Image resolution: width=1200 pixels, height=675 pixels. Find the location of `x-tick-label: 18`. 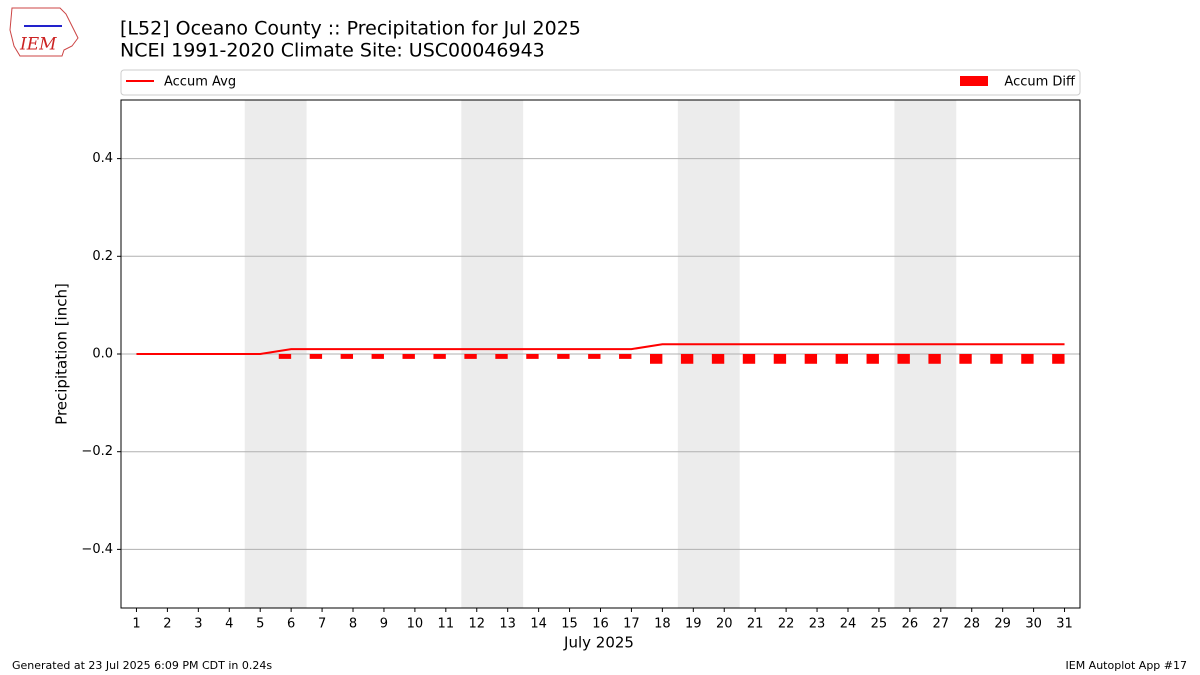

x-tick-label: 18 is located at coordinates (662, 624).